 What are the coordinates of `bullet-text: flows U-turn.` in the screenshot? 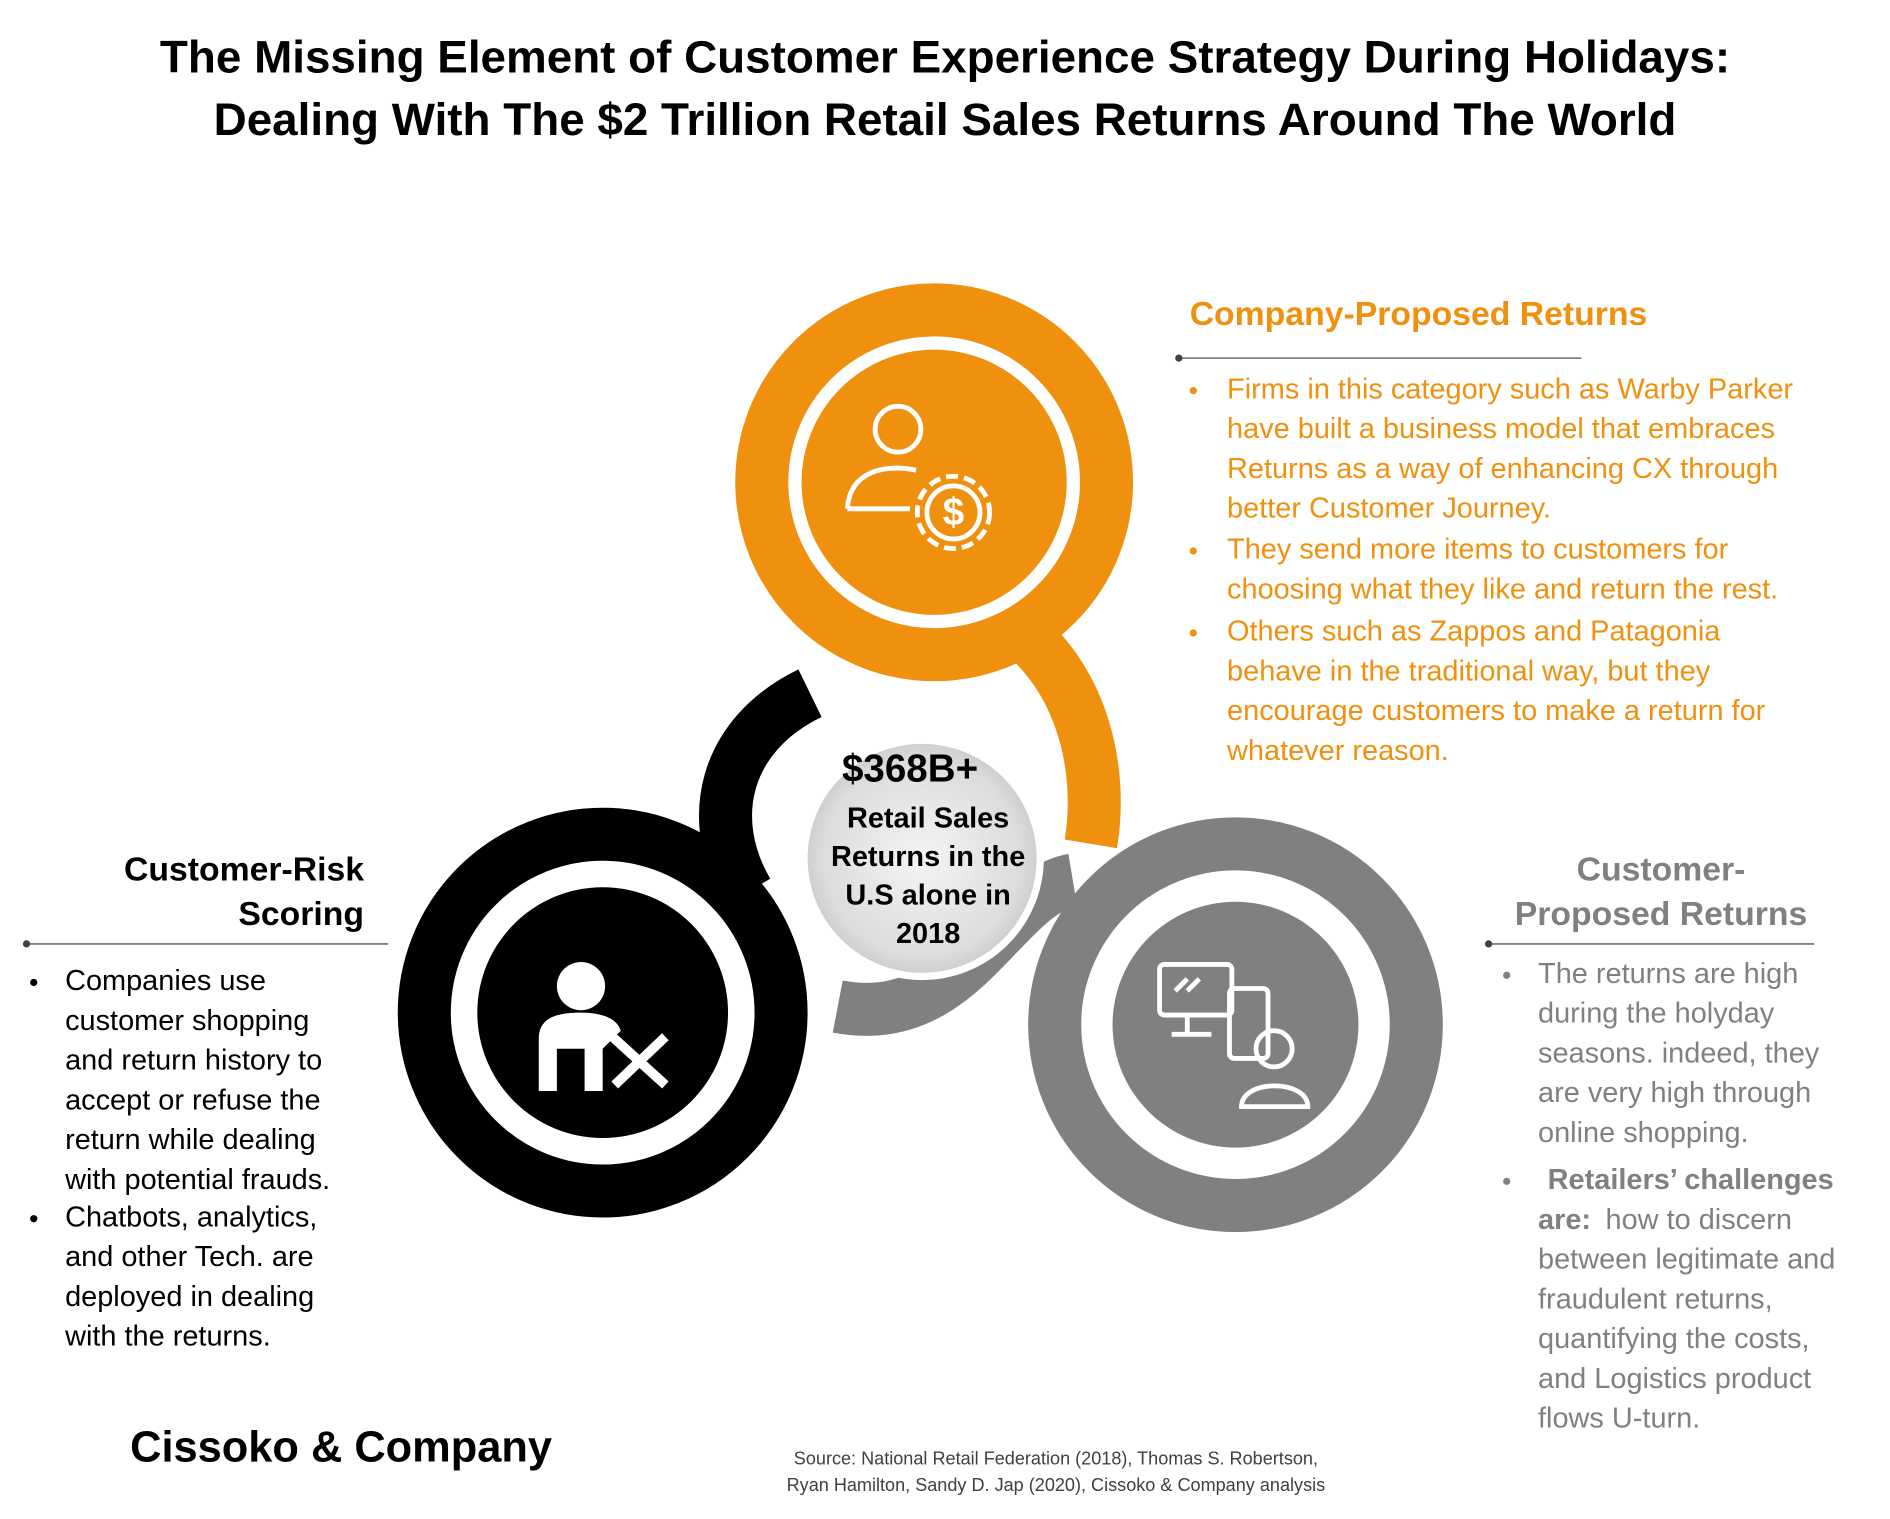 It's located at (1619, 1419).